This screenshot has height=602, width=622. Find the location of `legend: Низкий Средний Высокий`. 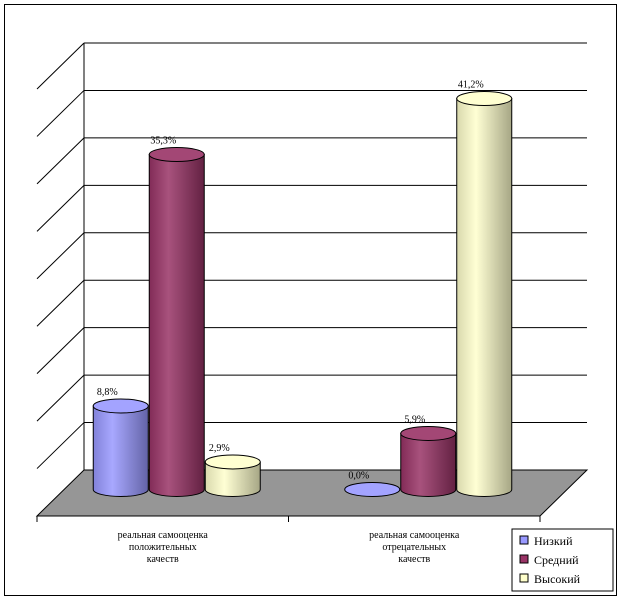

legend: Низкий Средний Высокий is located at coordinates (562, 560).